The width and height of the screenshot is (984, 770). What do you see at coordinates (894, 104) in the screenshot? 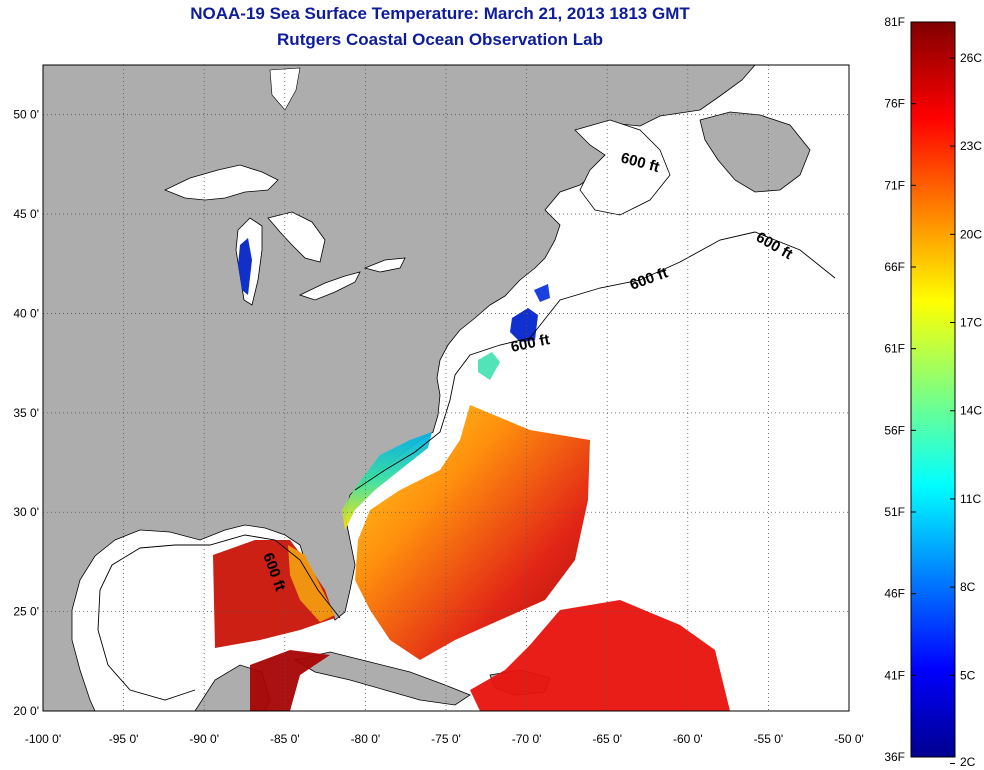
I see `colorbar-f-label: 76F` at bounding box center [894, 104].